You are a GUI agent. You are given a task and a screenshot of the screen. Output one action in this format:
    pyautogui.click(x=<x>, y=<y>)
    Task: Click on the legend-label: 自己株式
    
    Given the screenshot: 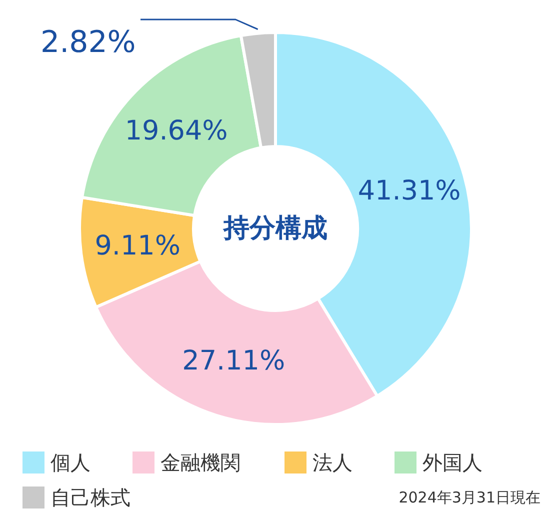 What is the action you would take?
    pyautogui.click(x=90, y=498)
    